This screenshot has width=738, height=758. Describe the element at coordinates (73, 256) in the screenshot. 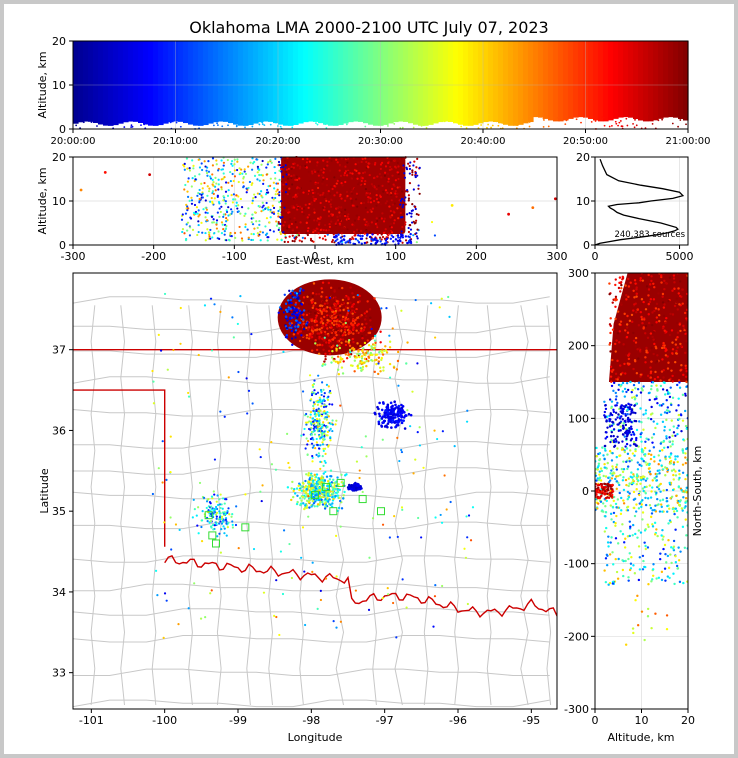

I see `ew-tick-label: -300` at that location.